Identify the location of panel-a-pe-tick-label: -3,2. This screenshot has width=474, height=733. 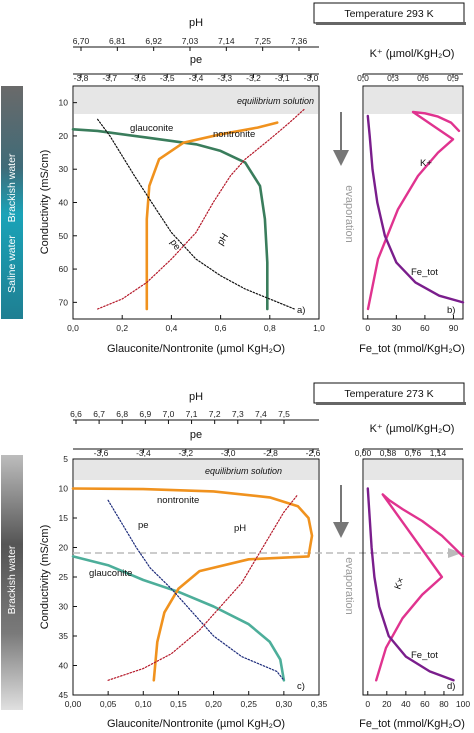
(253, 78).